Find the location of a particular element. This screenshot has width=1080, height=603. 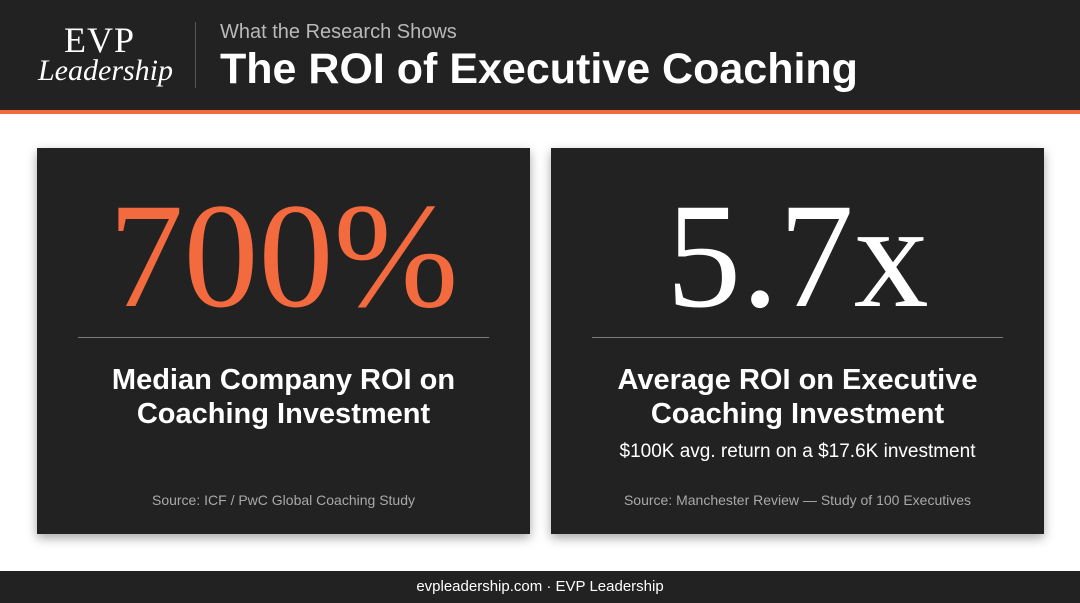

header-eyebrow: What the Research Shows is located at coordinates (338, 32).